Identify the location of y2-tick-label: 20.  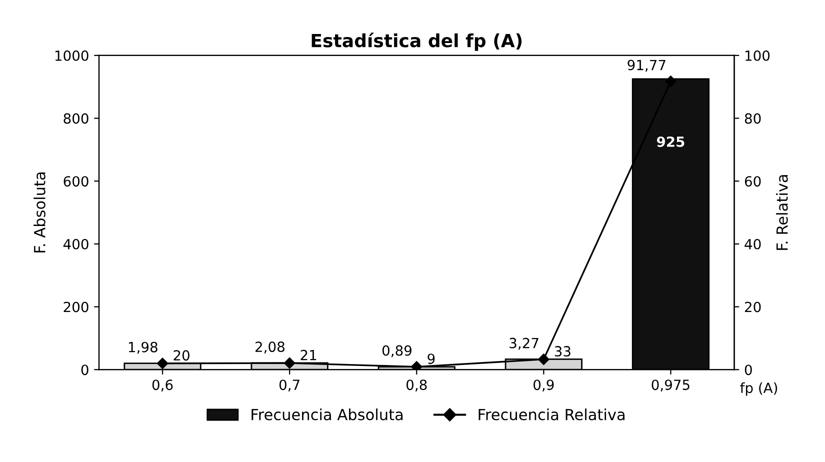
(752, 307).